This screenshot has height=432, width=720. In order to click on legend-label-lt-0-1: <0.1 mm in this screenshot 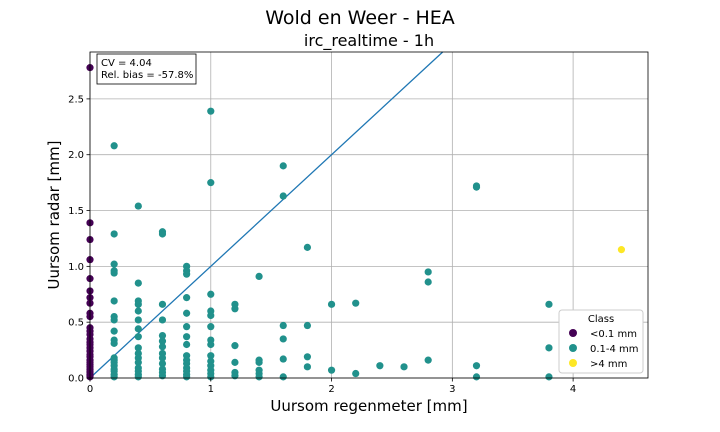, I will do `click(613, 334)`.